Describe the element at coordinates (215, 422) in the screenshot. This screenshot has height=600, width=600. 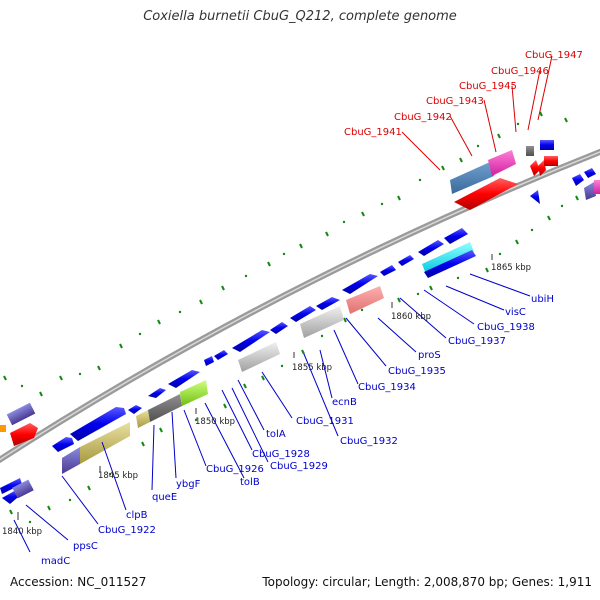
I see `kbp-label: 1850 kbp` at that location.